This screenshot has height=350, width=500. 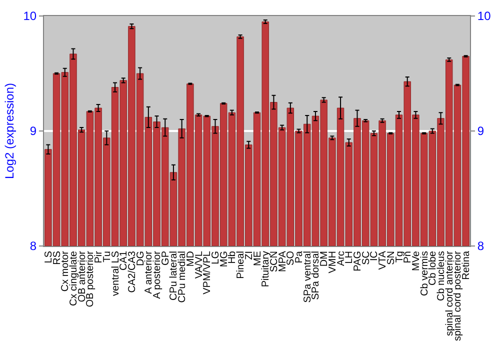 I want to click on y2-tick-label: 10, so click(x=484, y=16).